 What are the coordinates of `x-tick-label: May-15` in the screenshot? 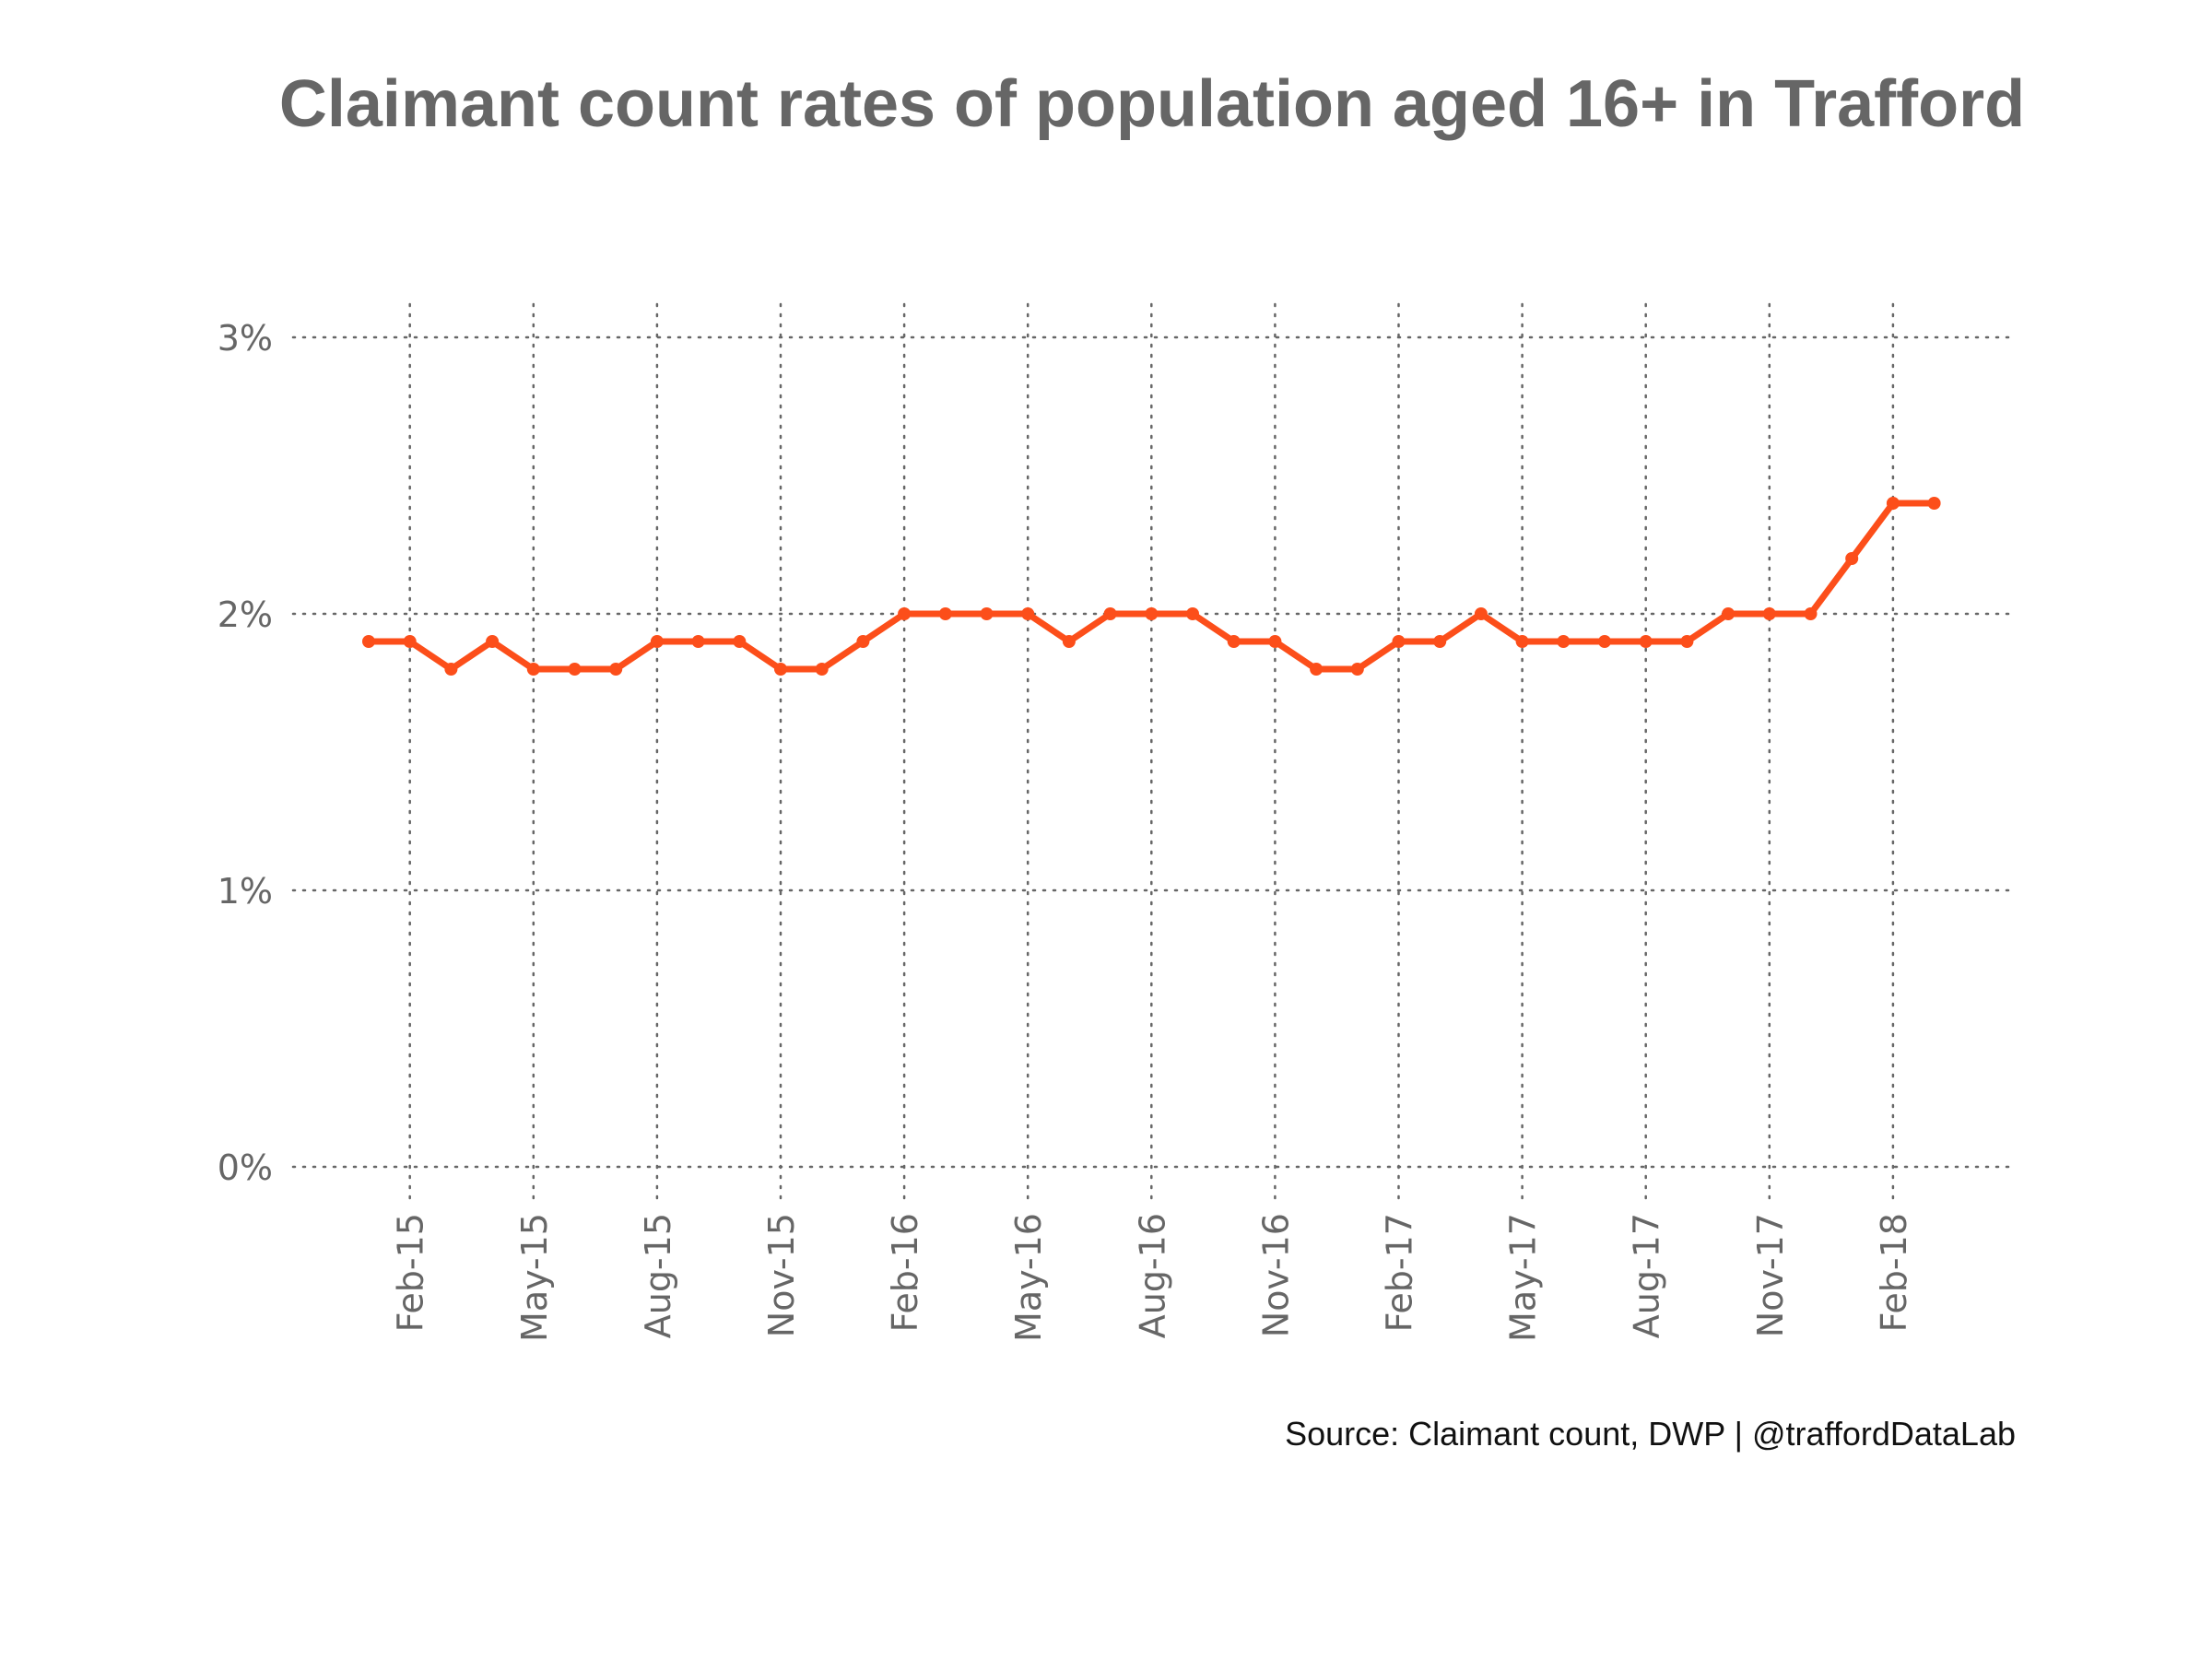 It's located at (534, 1277).